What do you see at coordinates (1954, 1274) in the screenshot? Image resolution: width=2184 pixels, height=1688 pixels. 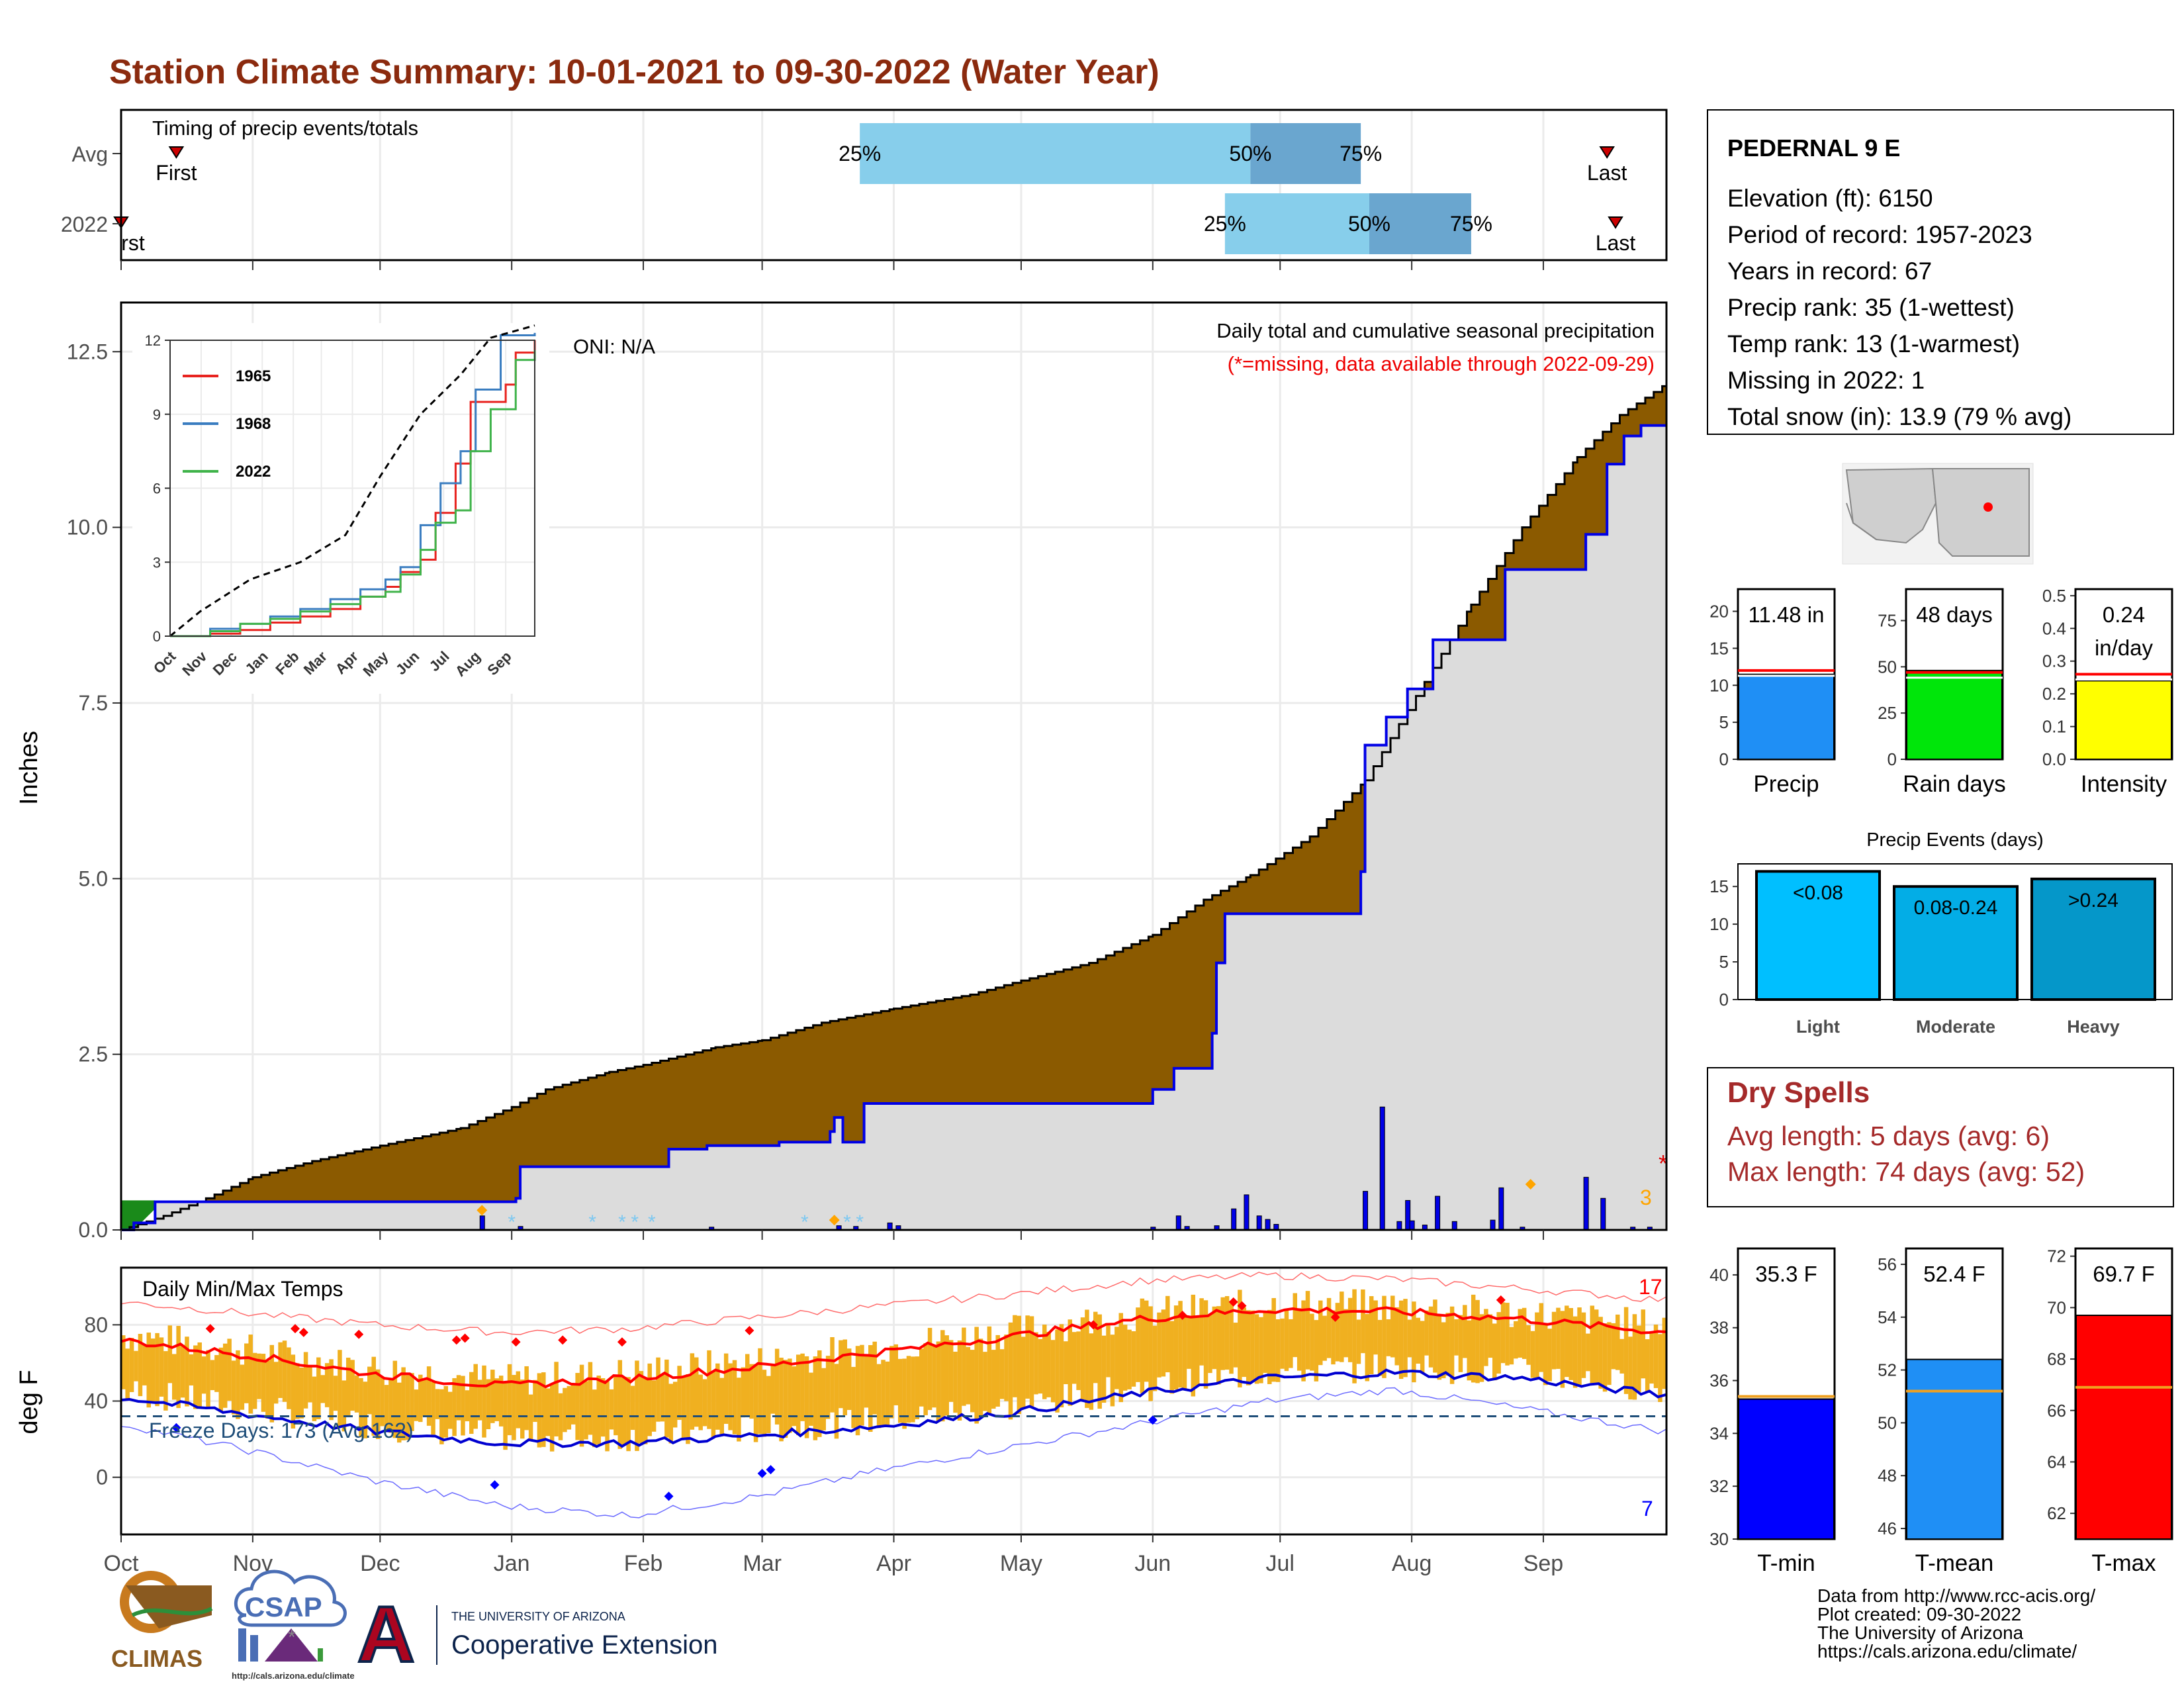 I see `summary-value-label: 52.4 F` at bounding box center [1954, 1274].